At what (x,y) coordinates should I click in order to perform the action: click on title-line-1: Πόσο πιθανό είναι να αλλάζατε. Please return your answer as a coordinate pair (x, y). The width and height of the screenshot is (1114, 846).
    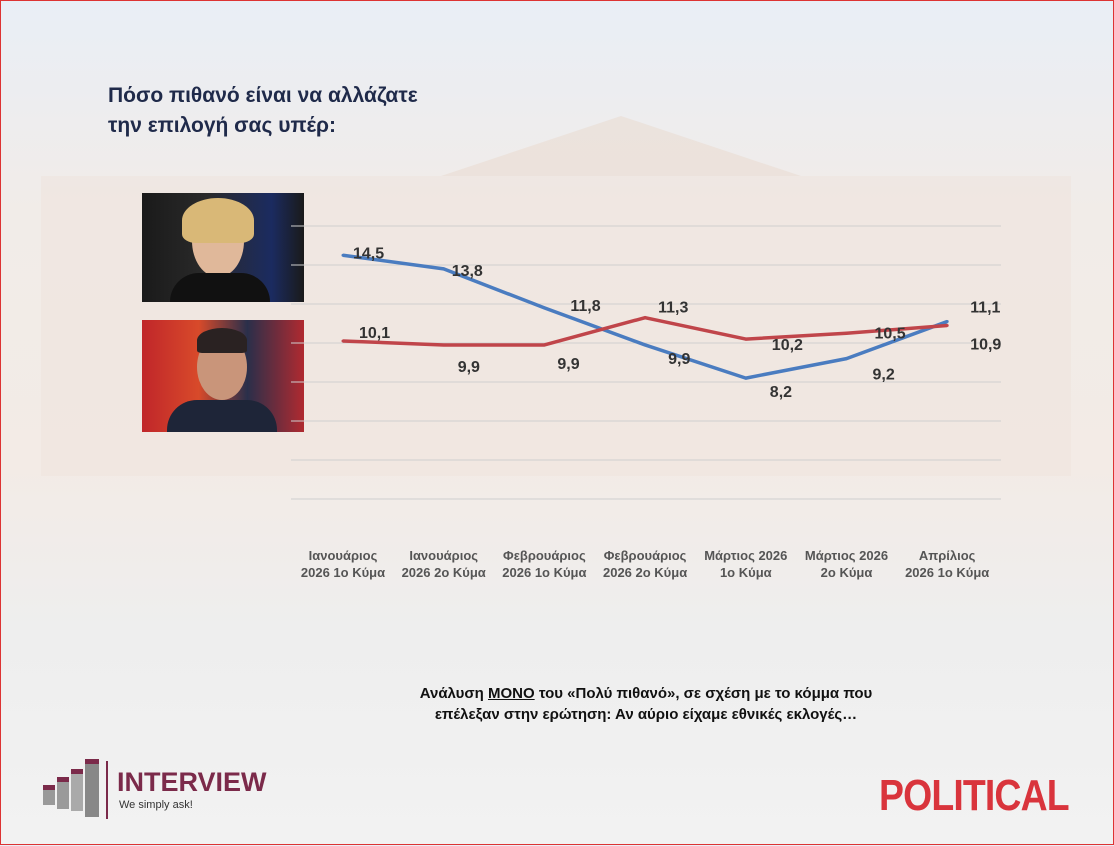
    Looking at the image, I should click on (263, 95).